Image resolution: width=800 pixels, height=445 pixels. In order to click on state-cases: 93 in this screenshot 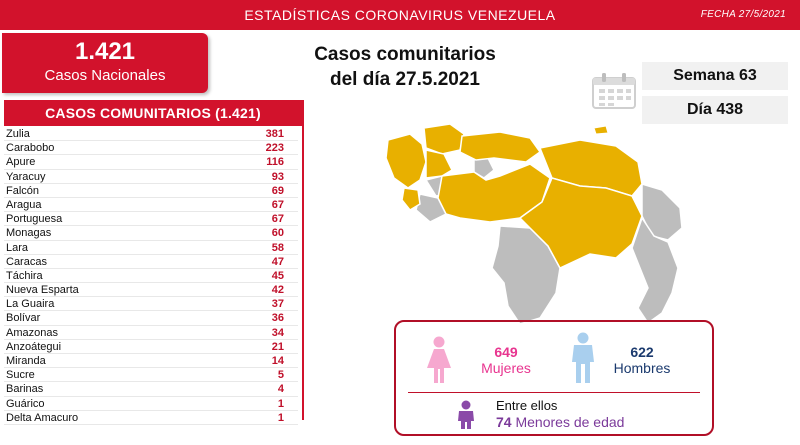, I will do `click(277, 176)`.